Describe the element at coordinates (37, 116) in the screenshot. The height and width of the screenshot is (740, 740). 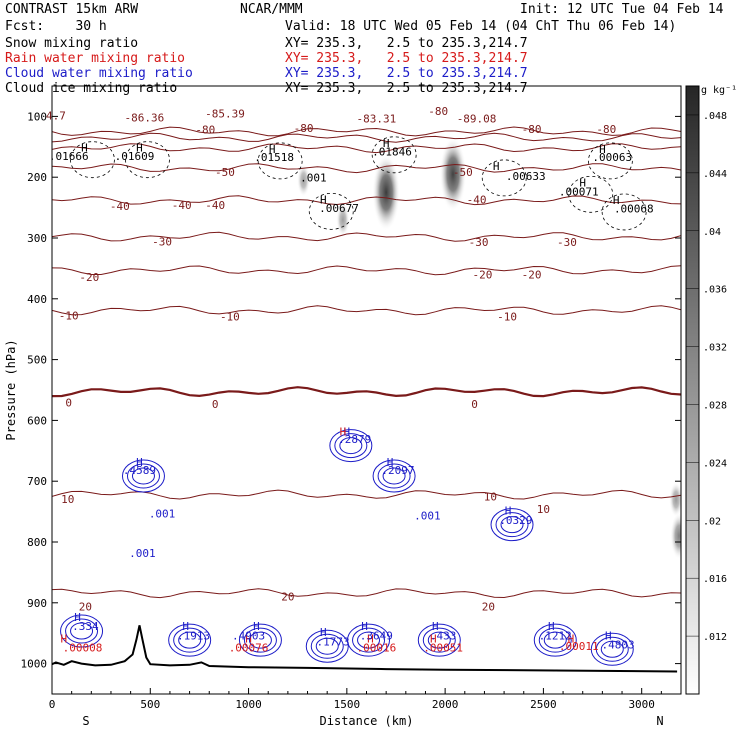
I see `y-tick-label-100: 100` at that location.